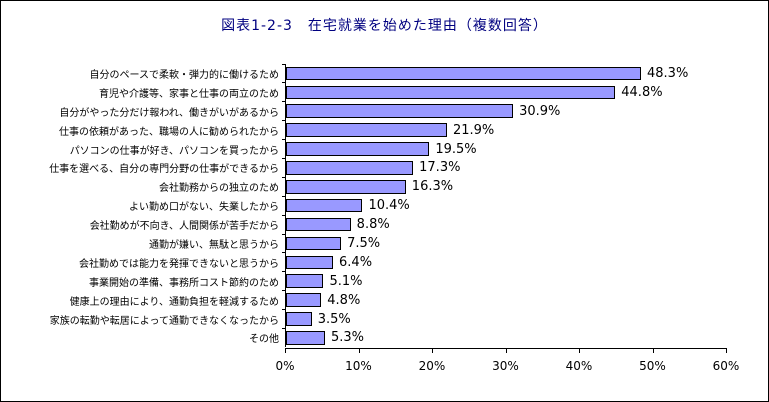  Describe the element at coordinates (440, 168) in the screenshot. I see `value-label: 17.3%` at that location.